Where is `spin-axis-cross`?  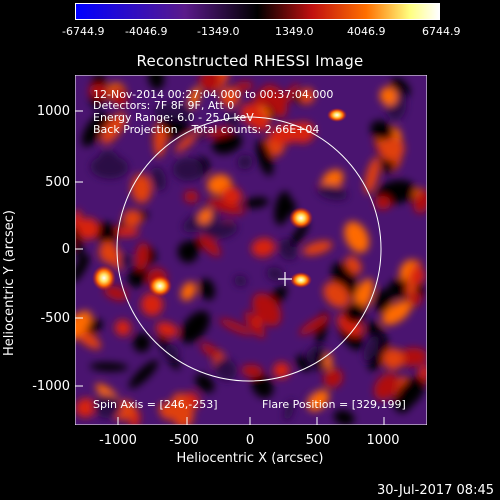 spin-axis-cross is located at coordinates (285, 279).